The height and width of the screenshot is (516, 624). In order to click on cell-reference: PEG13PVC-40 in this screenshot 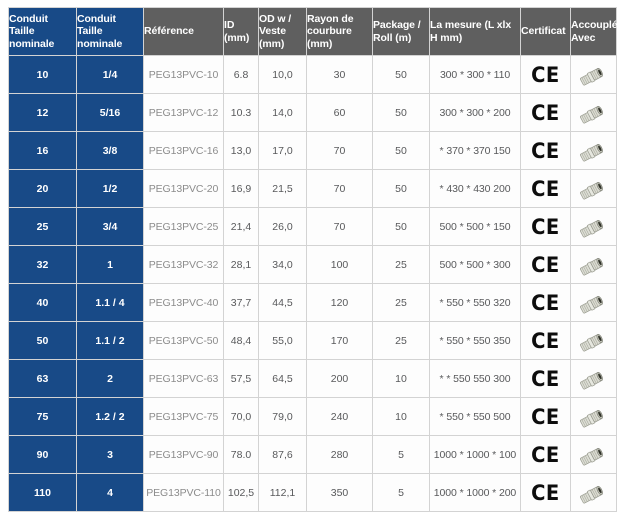, I will do `click(183, 302)`.